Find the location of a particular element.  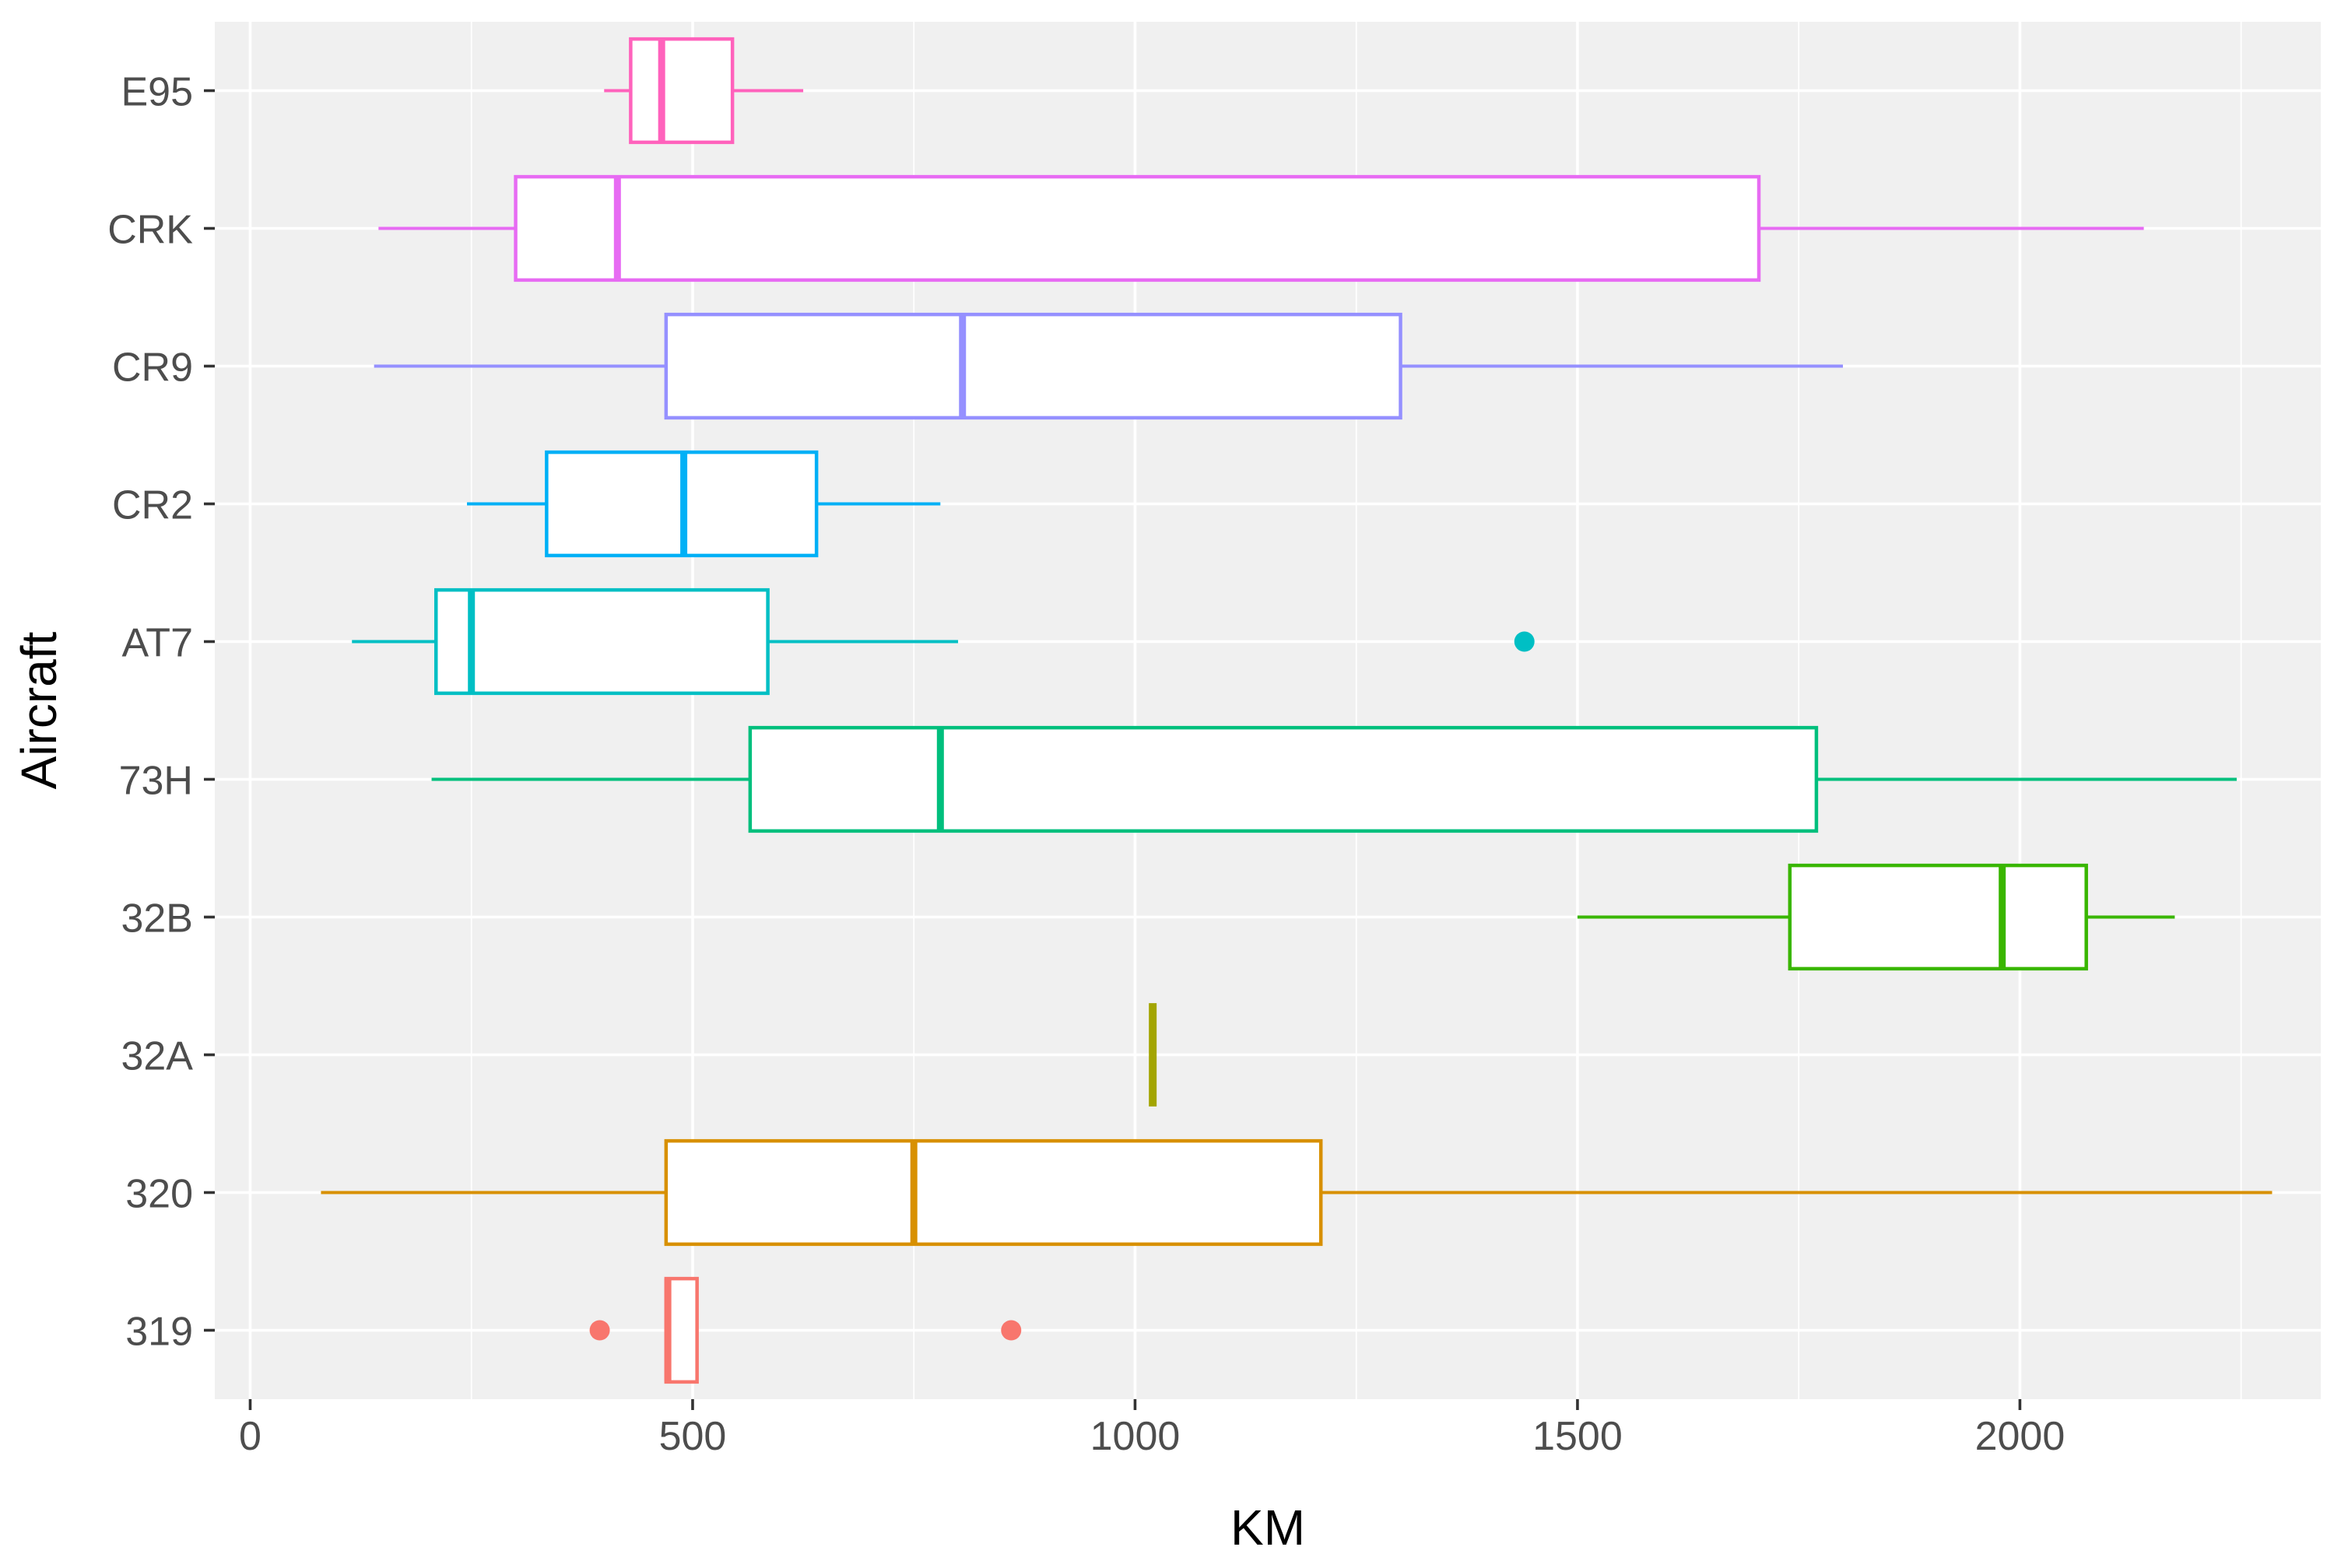

y-tick-label: 73H is located at coordinates (156, 781).